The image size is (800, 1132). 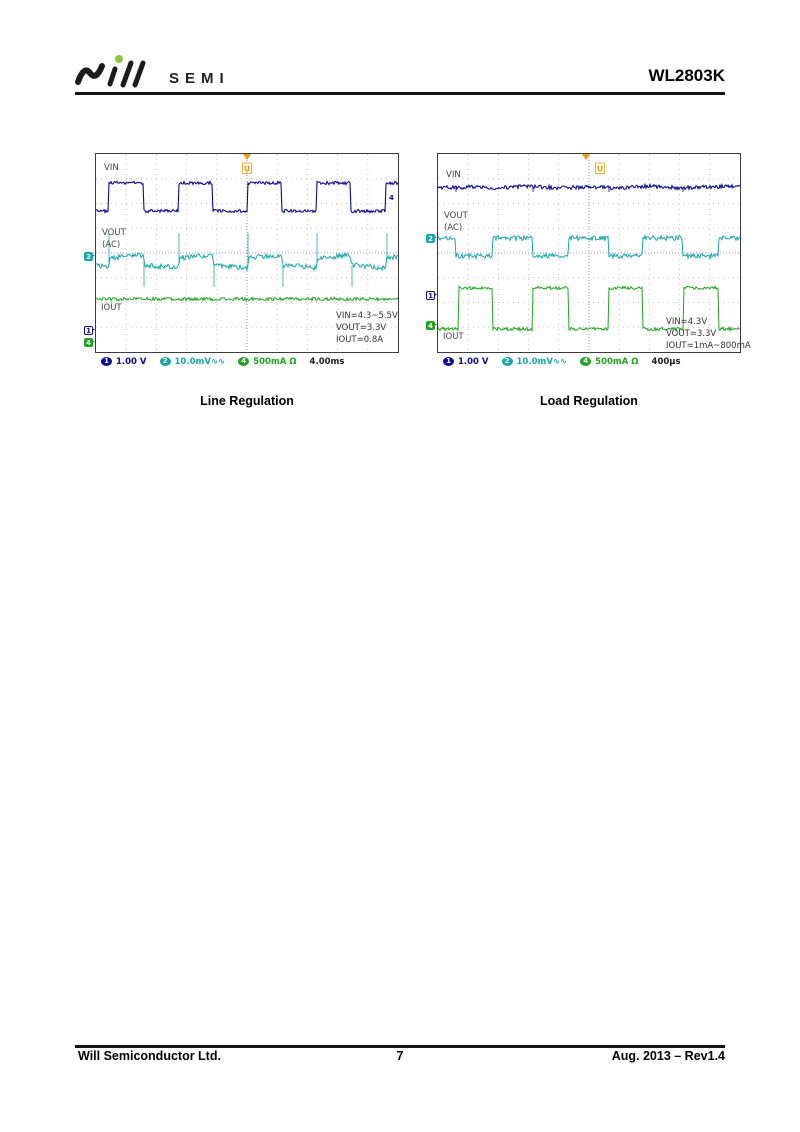 I want to click on scope-status-bar: 1 1.00 V 2 10.0mV∿∿ 4 500mA Ω 4.00ms, so click(x=247, y=360).